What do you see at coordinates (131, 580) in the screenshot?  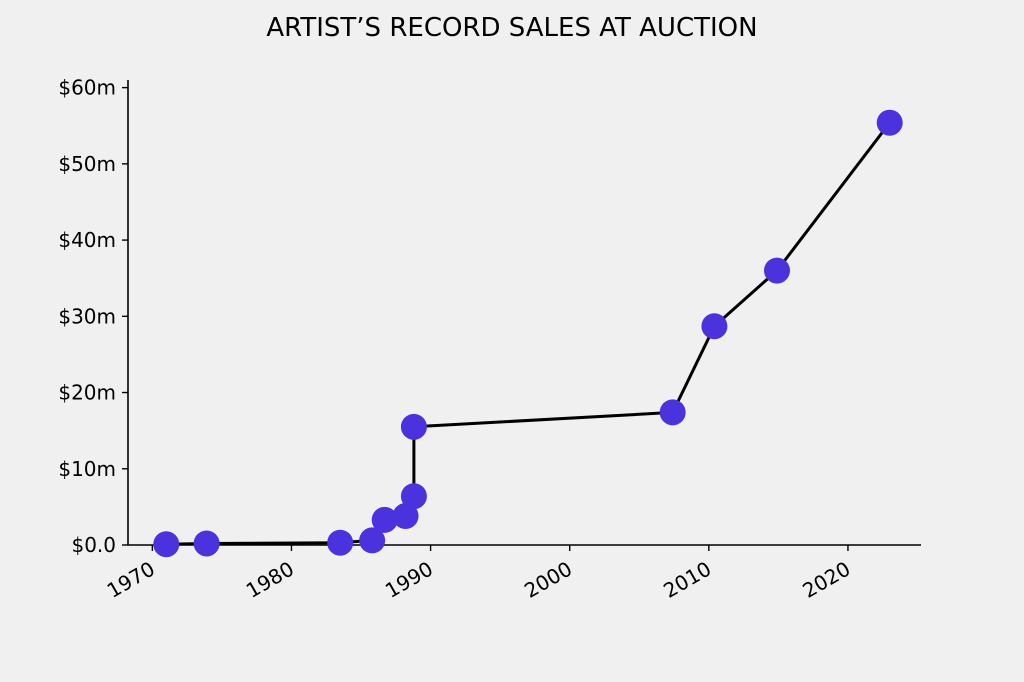 I see `x-tick-label: 1970` at bounding box center [131, 580].